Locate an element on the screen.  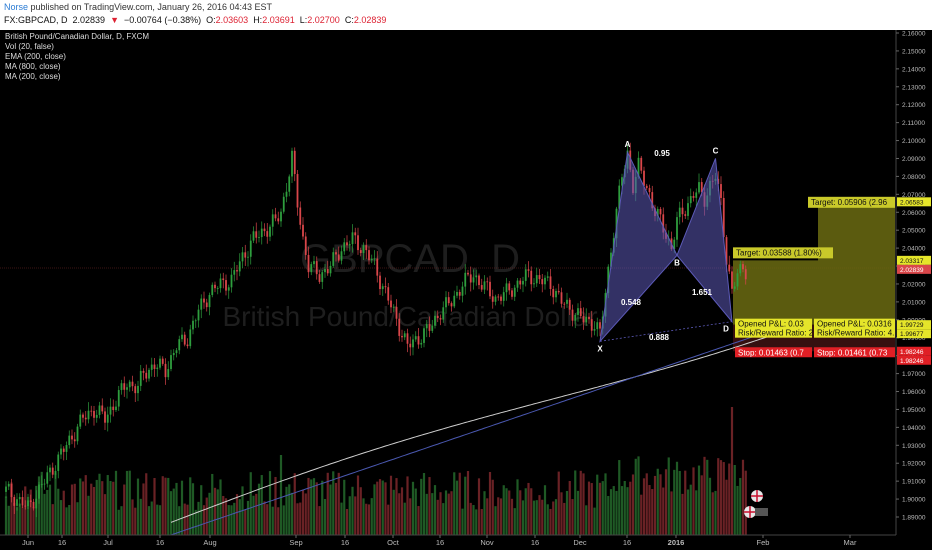
price-label-stop2-text: 1.98246 is located at coordinates (912, 361).